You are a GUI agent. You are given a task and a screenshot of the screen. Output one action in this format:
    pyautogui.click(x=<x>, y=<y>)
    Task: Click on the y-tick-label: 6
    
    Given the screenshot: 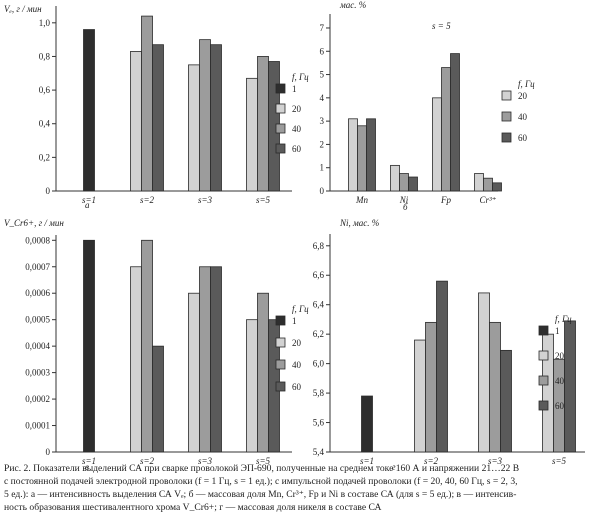 What is the action you would take?
    pyautogui.click(x=322, y=51)
    